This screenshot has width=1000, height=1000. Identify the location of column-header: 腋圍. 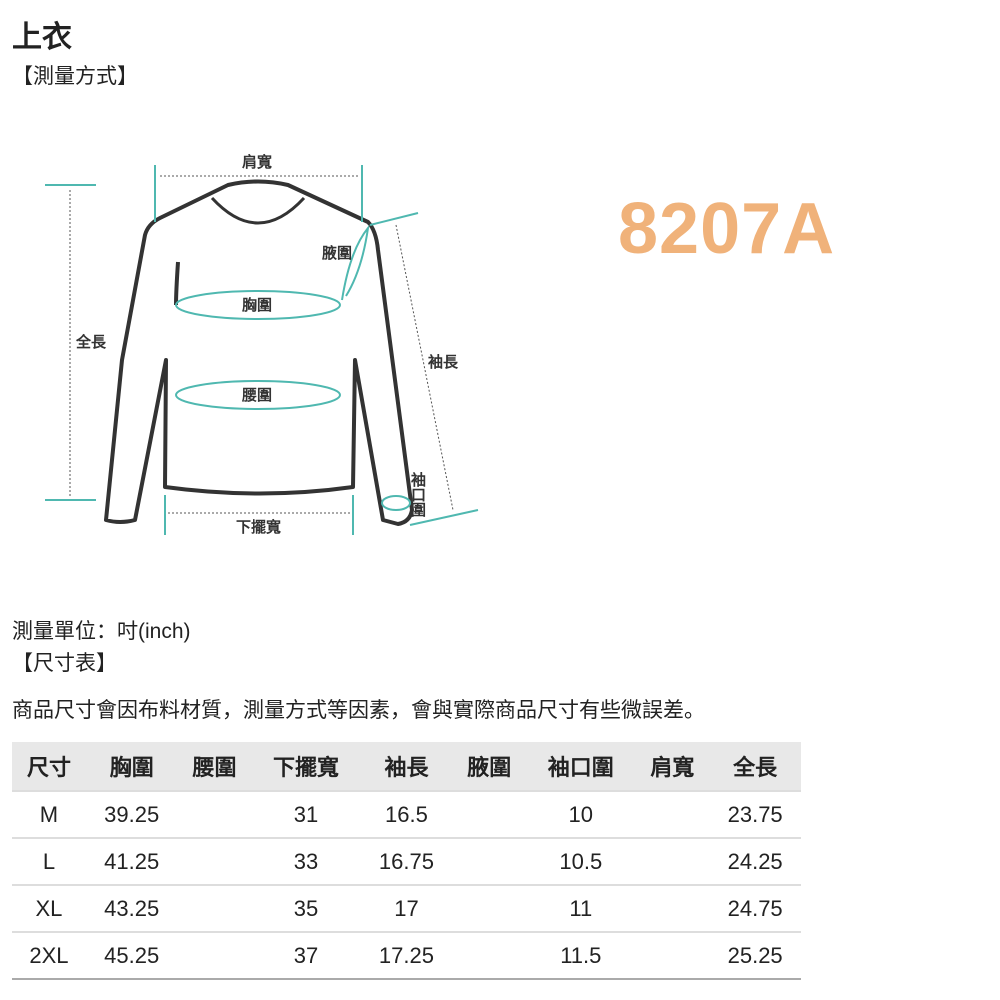
(489, 766).